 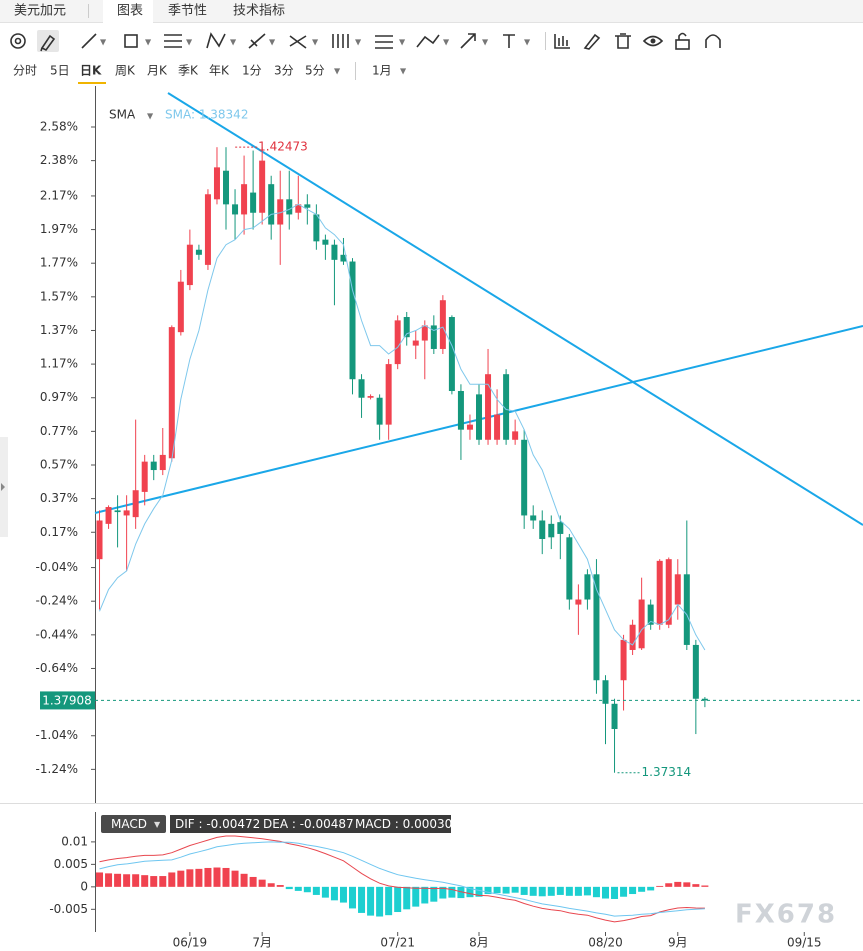 What do you see at coordinates (187, 11) in the screenshot?
I see `tab: 季节性` at bounding box center [187, 11].